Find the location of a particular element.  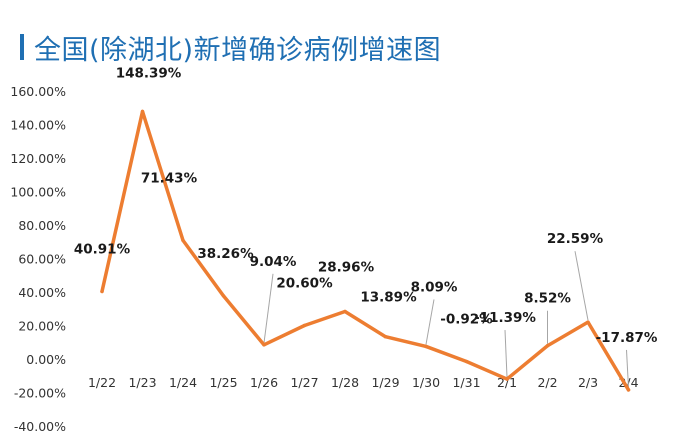

data-label: 40.91% is located at coordinates (102, 249).